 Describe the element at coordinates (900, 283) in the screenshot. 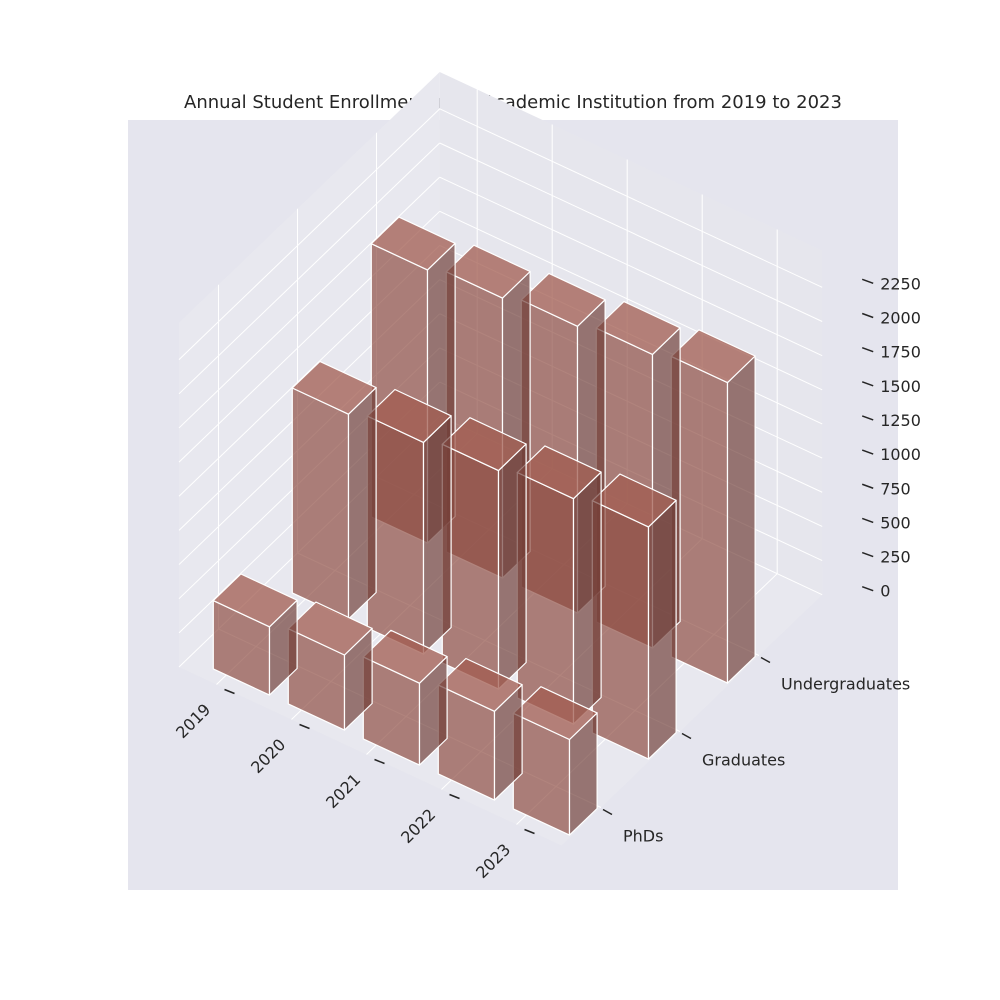

I see `z-tick-label: 2250` at that location.